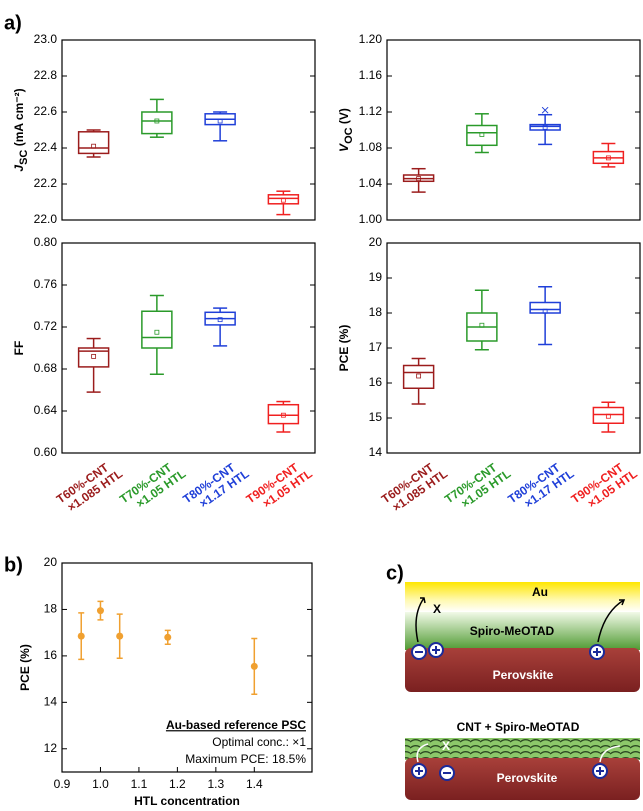 The height and width of the screenshot is (811, 643). I want to click on layer-label: Perovskite, so click(523, 675).